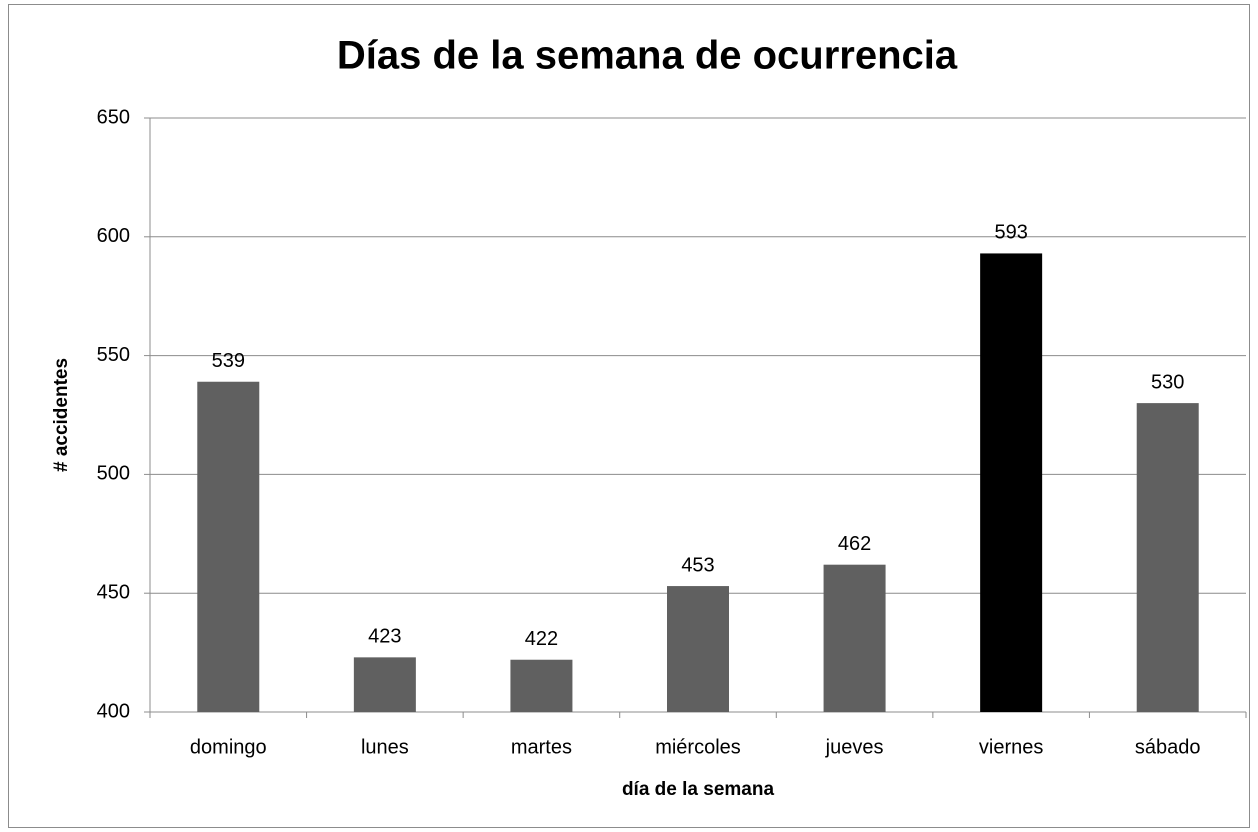 The height and width of the screenshot is (832, 1258). Describe the element at coordinates (384, 637) in the screenshot. I see `data-label: 423` at that location.